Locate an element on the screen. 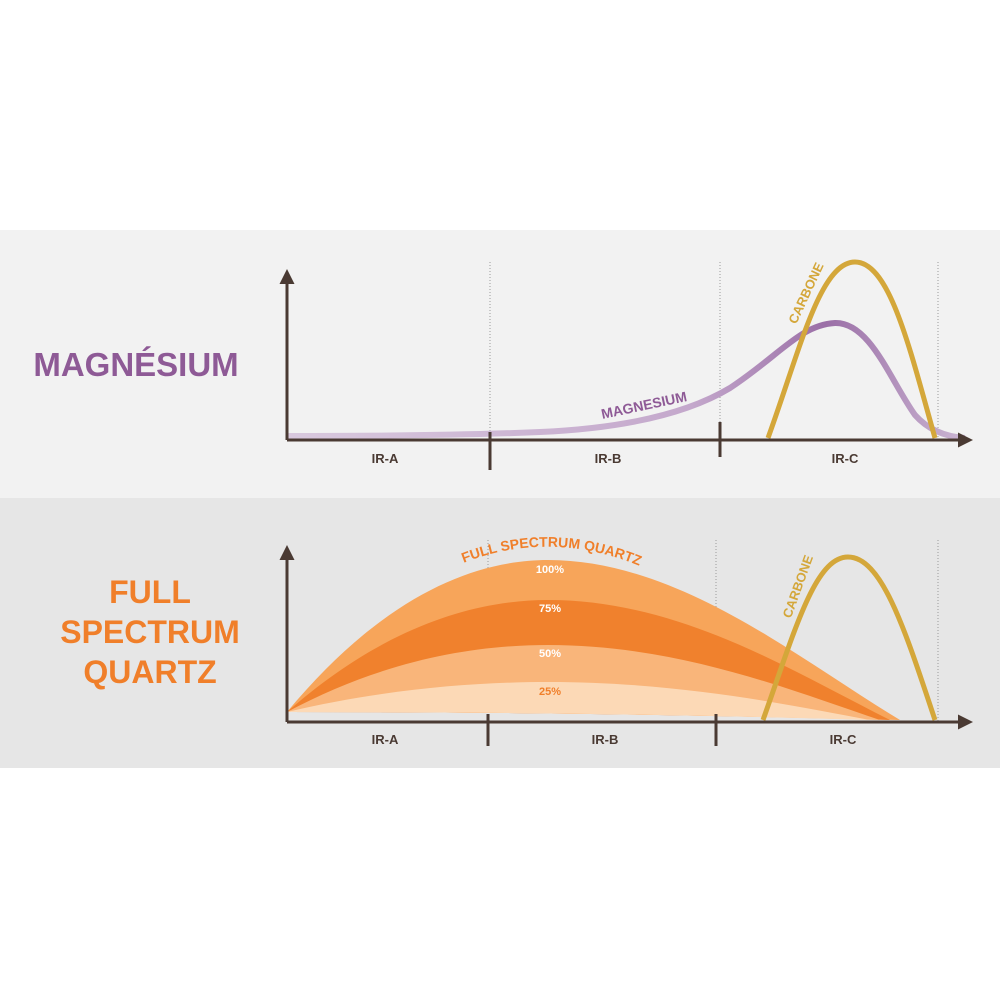  level-label: 75% is located at coordinates (550, 609).